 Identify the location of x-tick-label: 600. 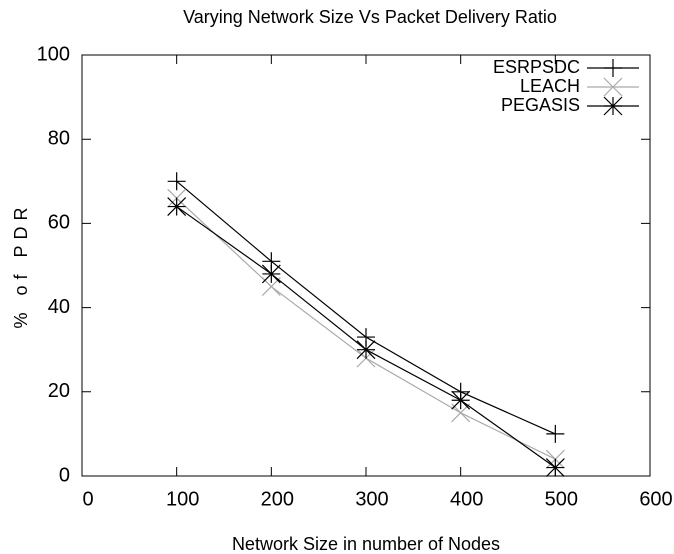
(655, 499).